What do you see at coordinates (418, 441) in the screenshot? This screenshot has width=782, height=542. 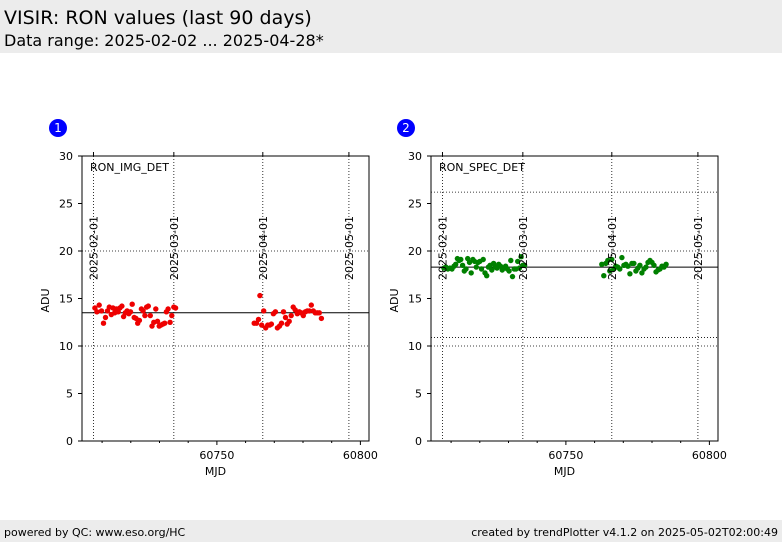 I see `y-tick-label: 0` at bounding box center [418, 441].